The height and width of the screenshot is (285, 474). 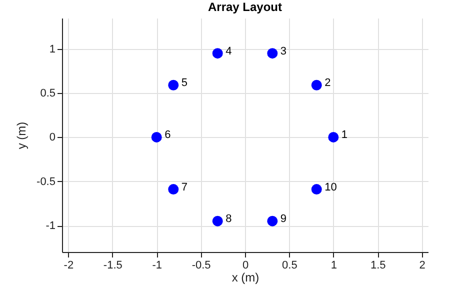 I want to click on annotation: 8, so click(x=229, y=219).